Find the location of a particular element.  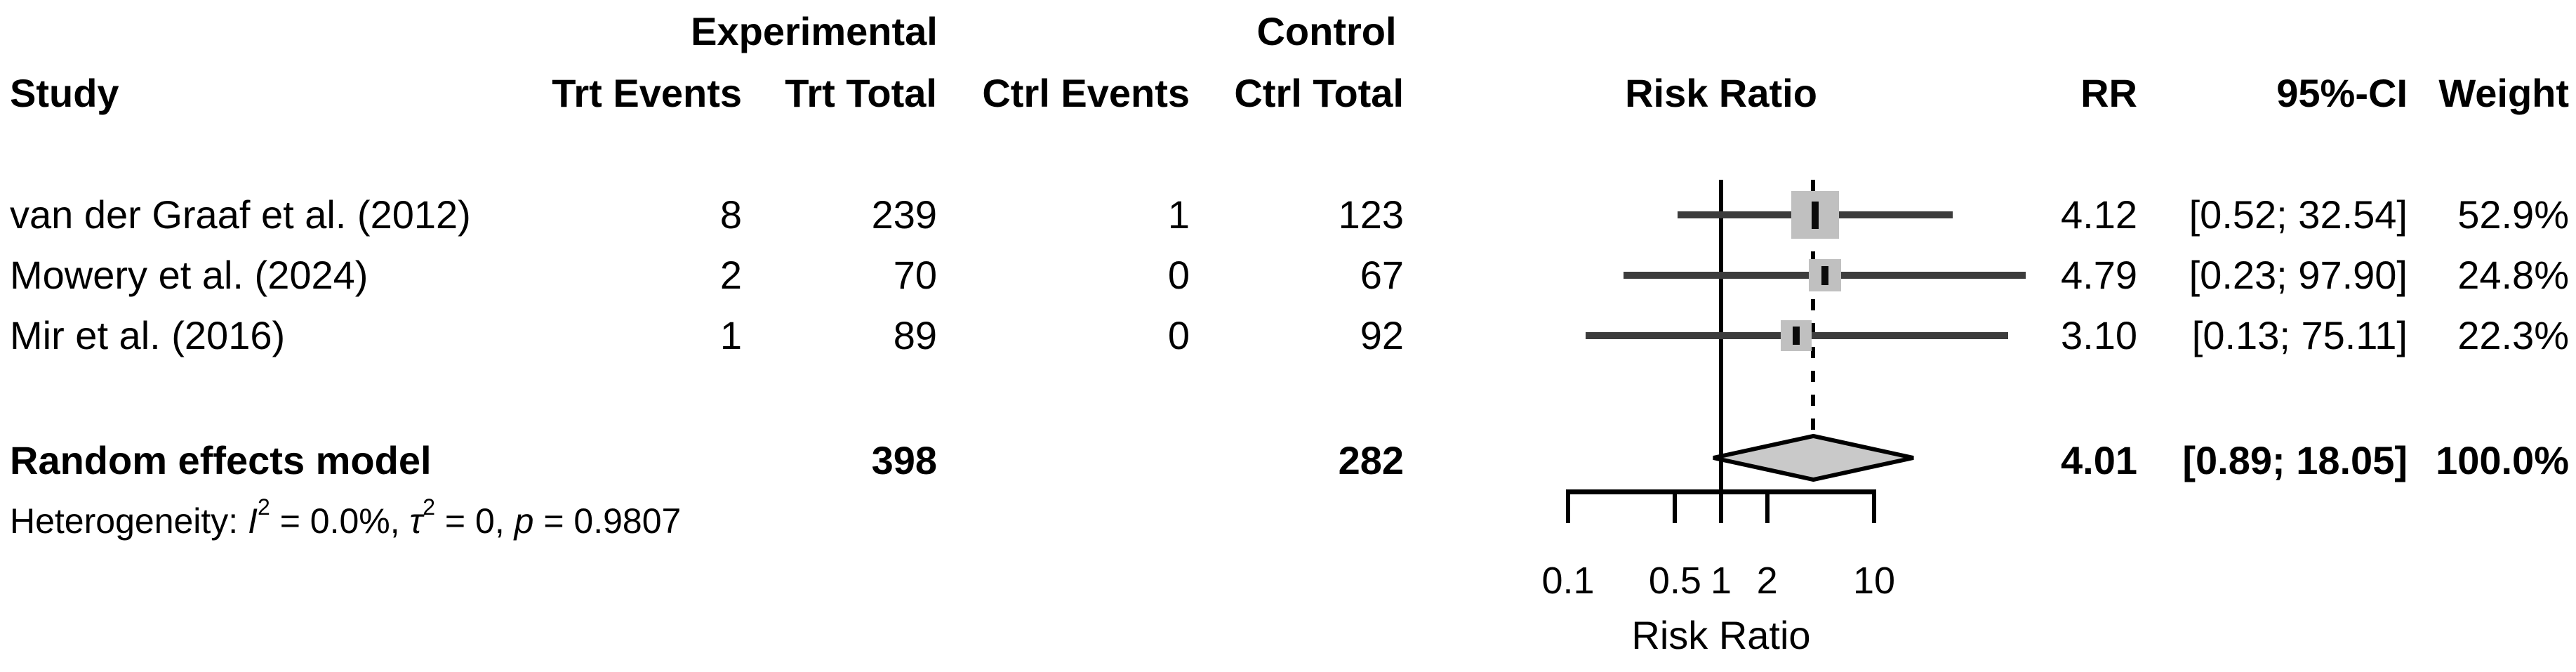

group-header-control: Control is located at coordinates (1327, 31).